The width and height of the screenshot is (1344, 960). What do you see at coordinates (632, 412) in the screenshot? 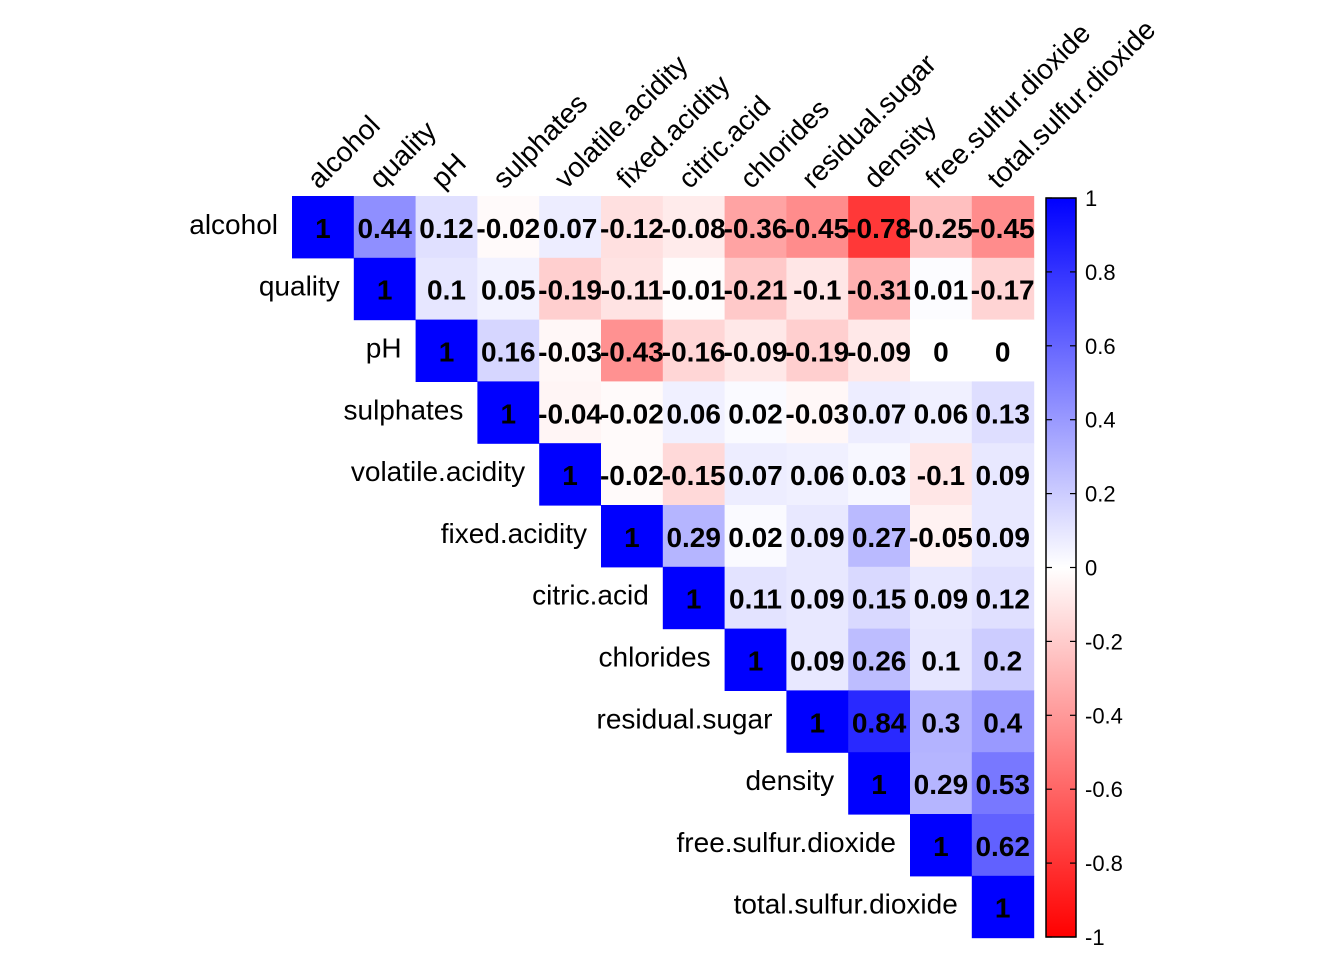
I see `heatmap-cell-sulphates-fixed.acidity` at bounding box center [632, 412].